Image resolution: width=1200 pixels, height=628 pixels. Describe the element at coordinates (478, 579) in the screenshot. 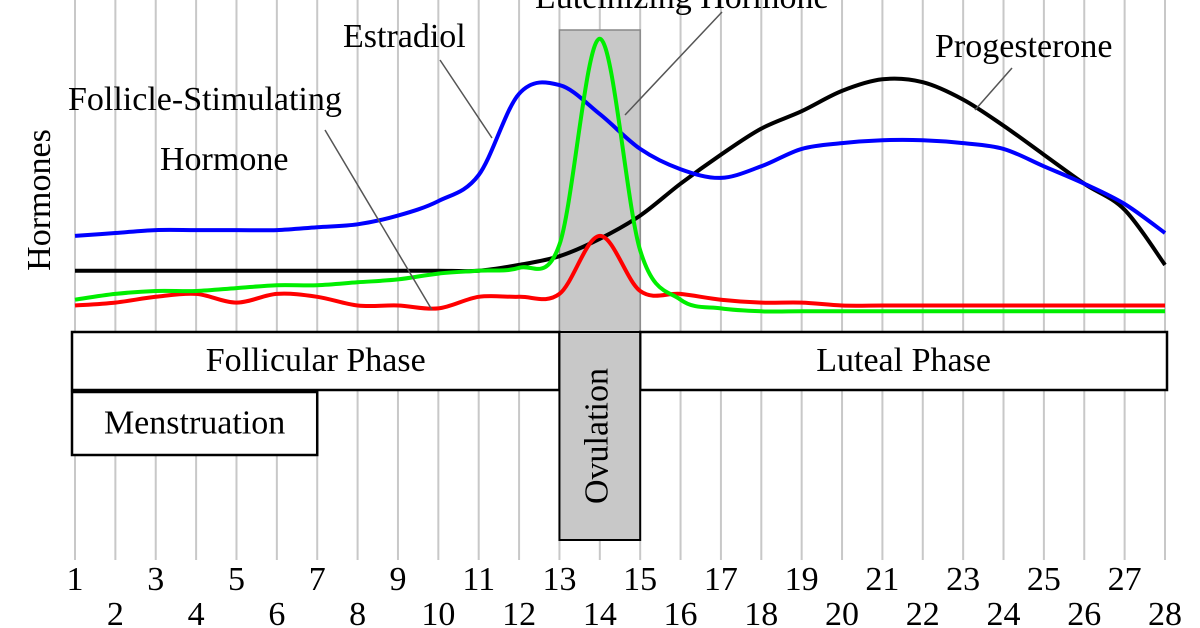

I see `x-tick-label: 11` at that location.